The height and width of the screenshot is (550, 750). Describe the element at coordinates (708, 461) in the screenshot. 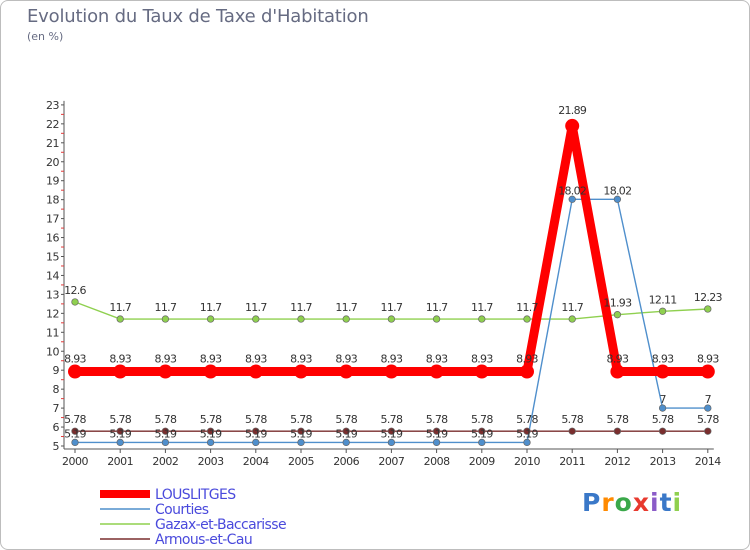

I see `x-tick-label: 2014` at that location.